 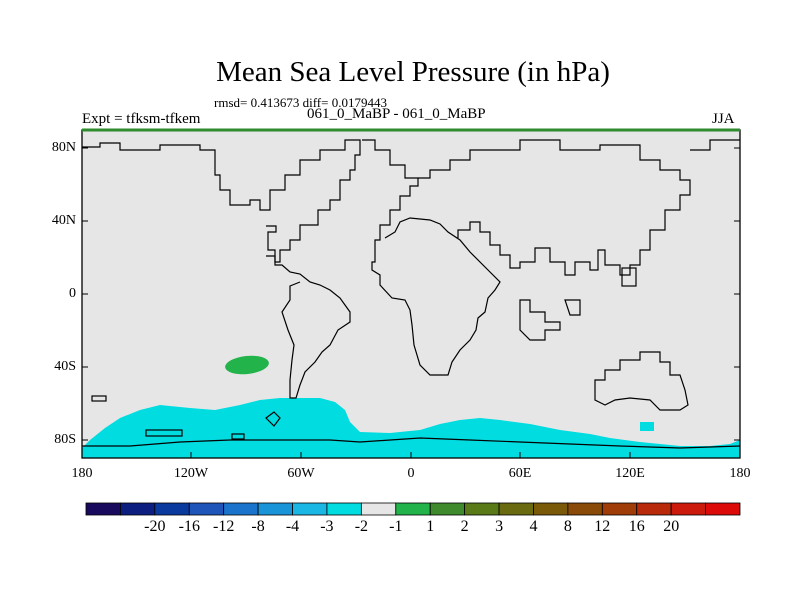 I want to click on colorbar-label: 3, so click(x=499, y=526).